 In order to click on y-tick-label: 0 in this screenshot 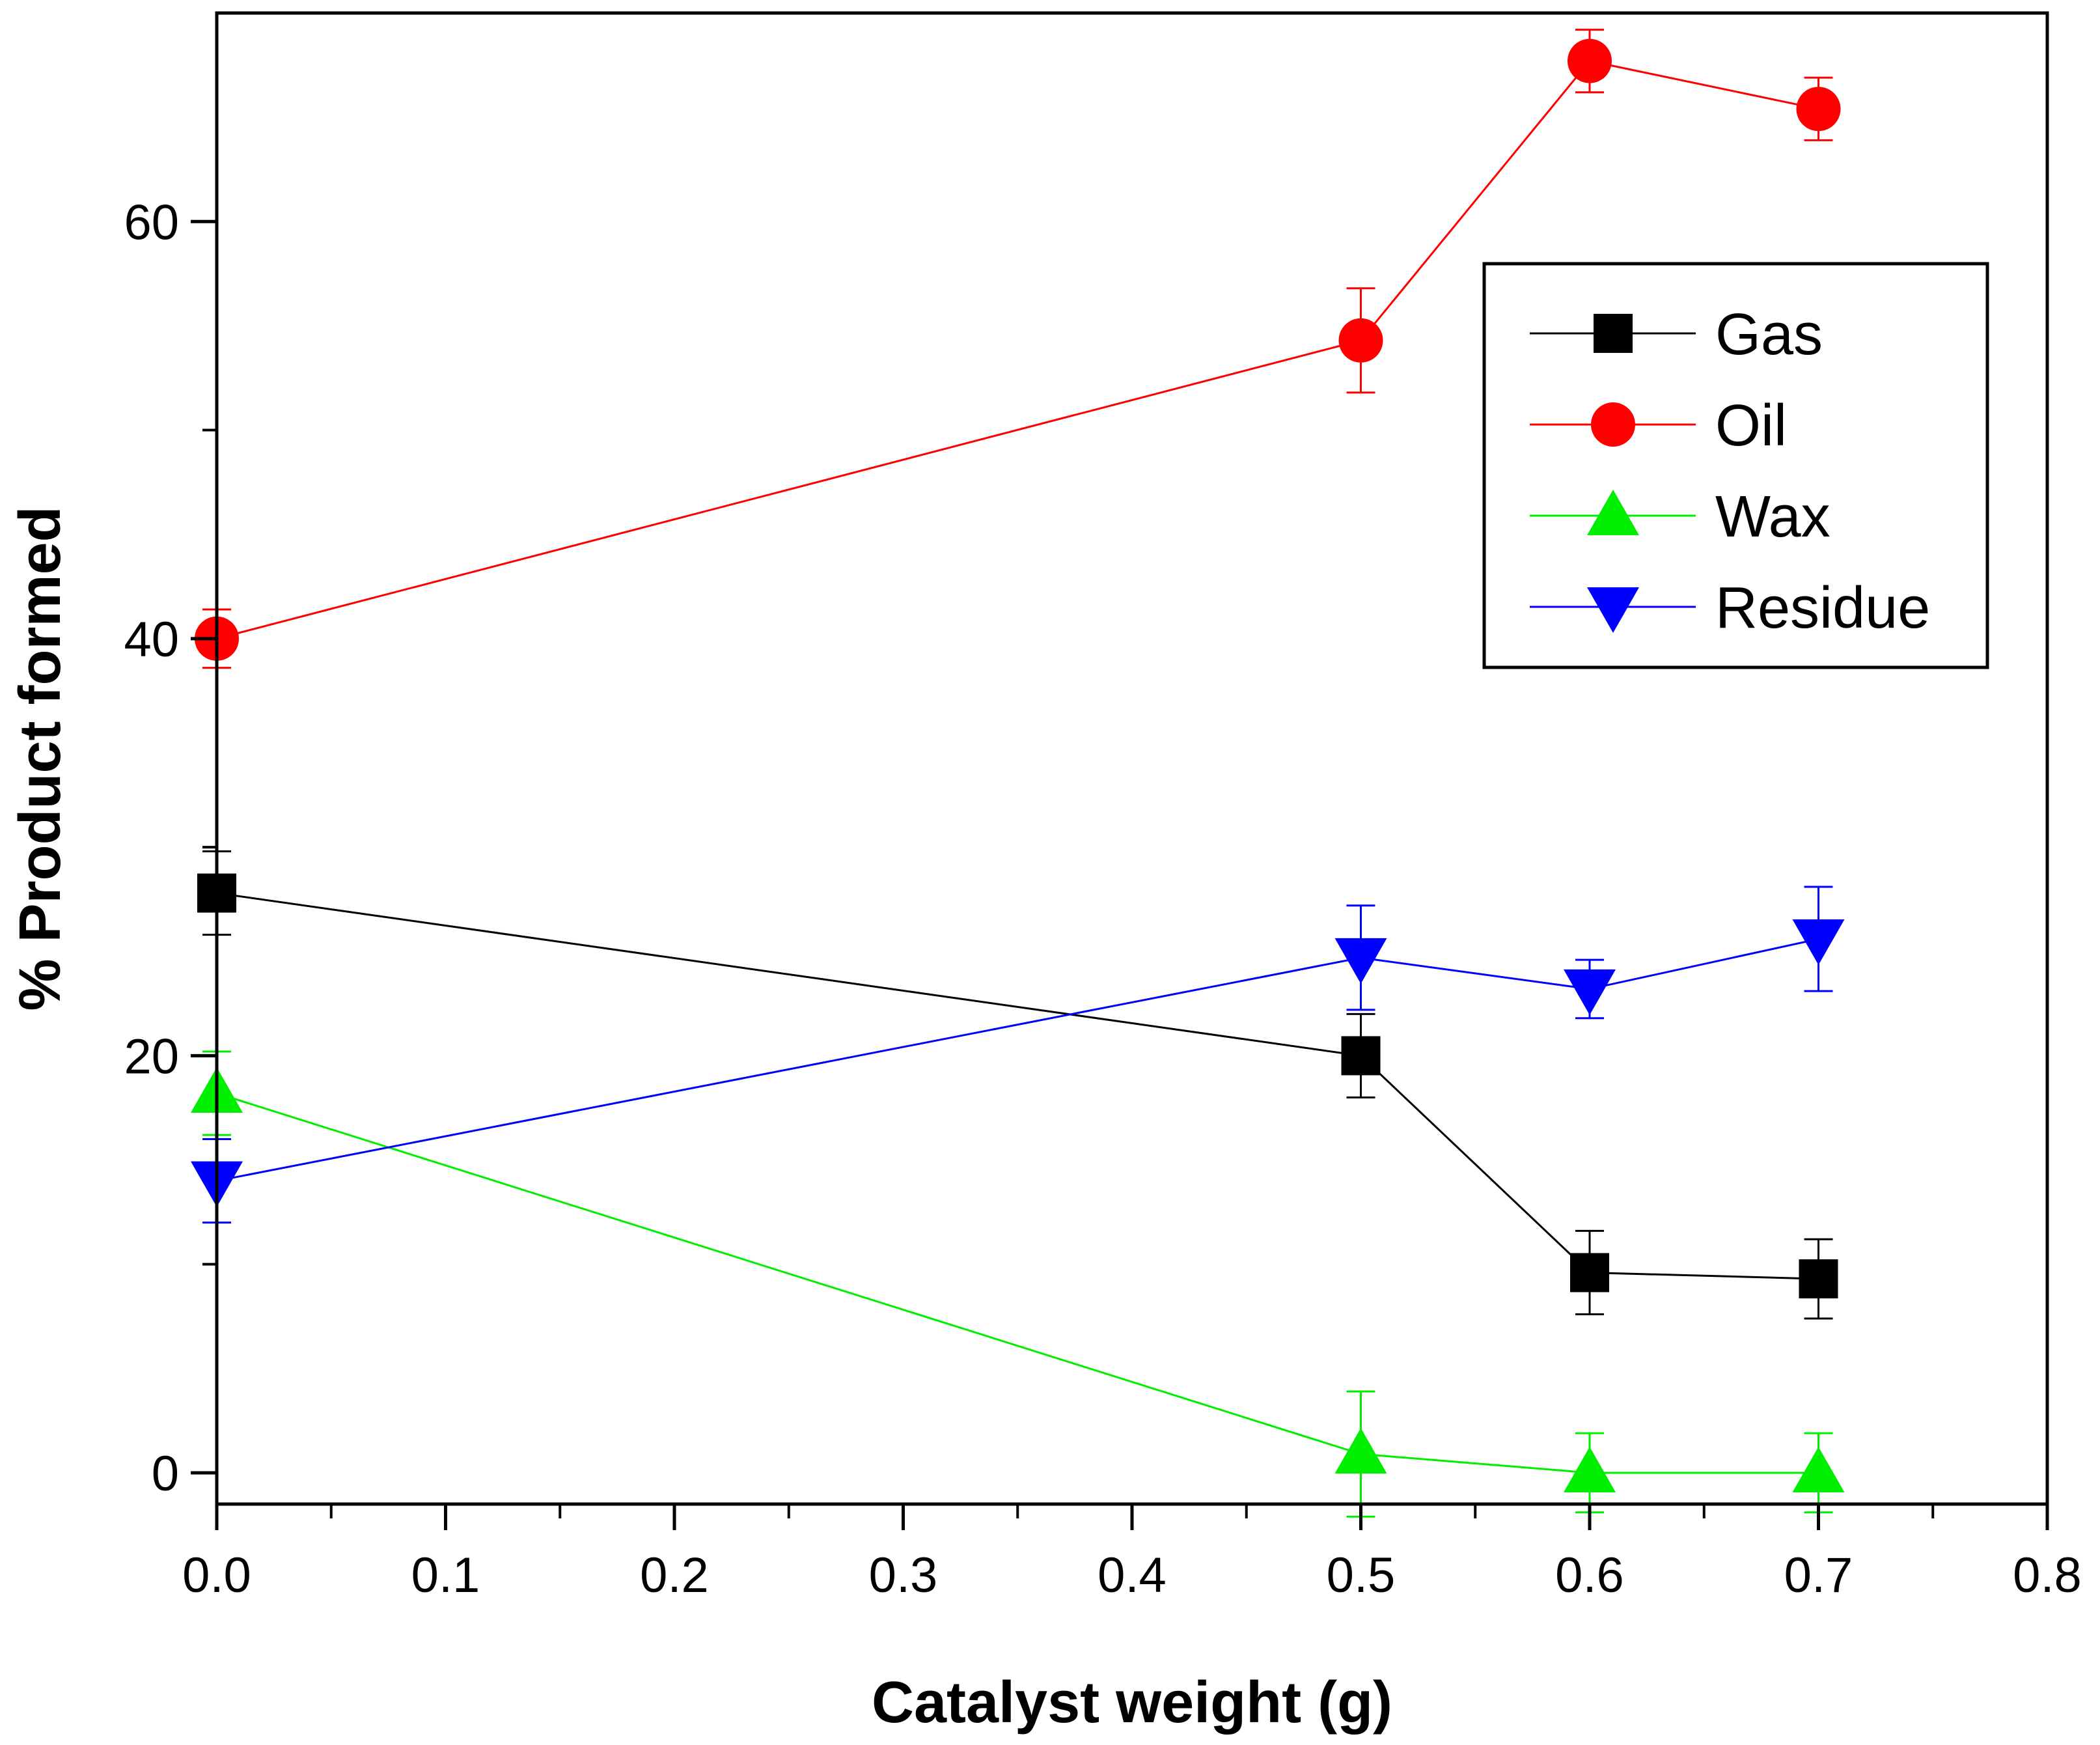, I will do `click(165, 1473)`.